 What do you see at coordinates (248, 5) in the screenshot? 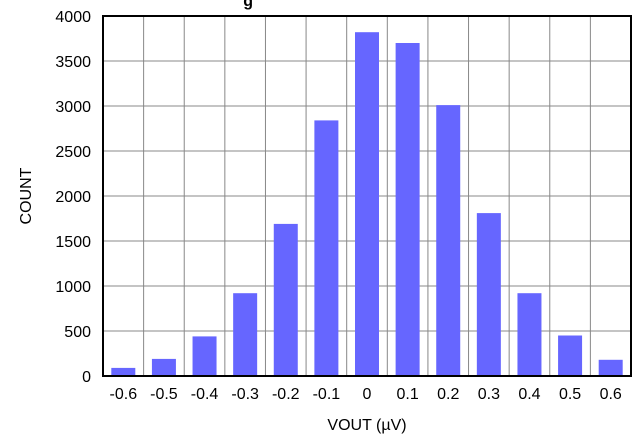
I see `chart-title: g` at bounding box center [248, 5].